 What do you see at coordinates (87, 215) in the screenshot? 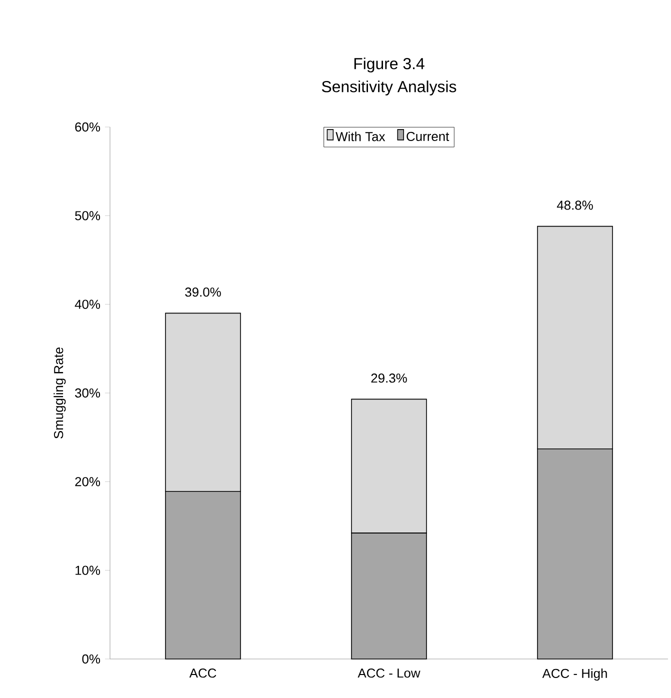
I see `y-tick-label: 50%` at bounding box center [87, 215].